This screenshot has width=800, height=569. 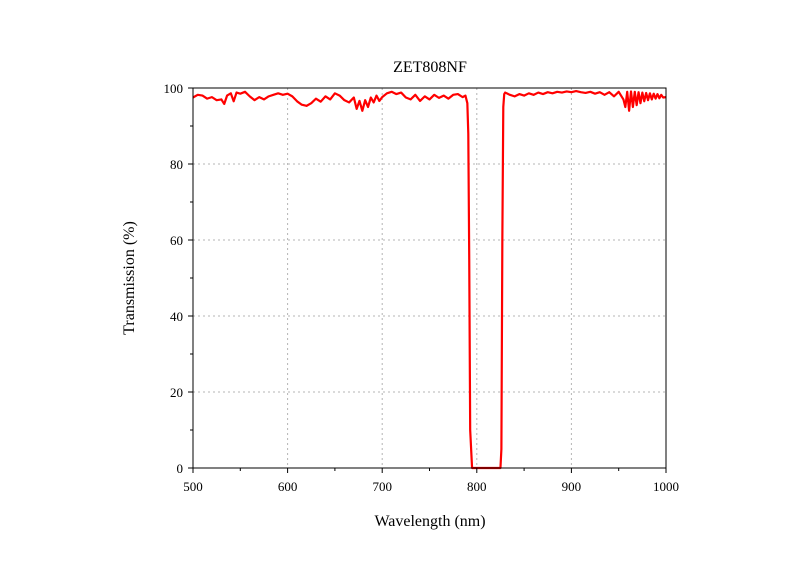 What do you see at coordinates (176, 392) in the screenshot?
I see `y-tick-label: 20` at bounding box center [176, 392].